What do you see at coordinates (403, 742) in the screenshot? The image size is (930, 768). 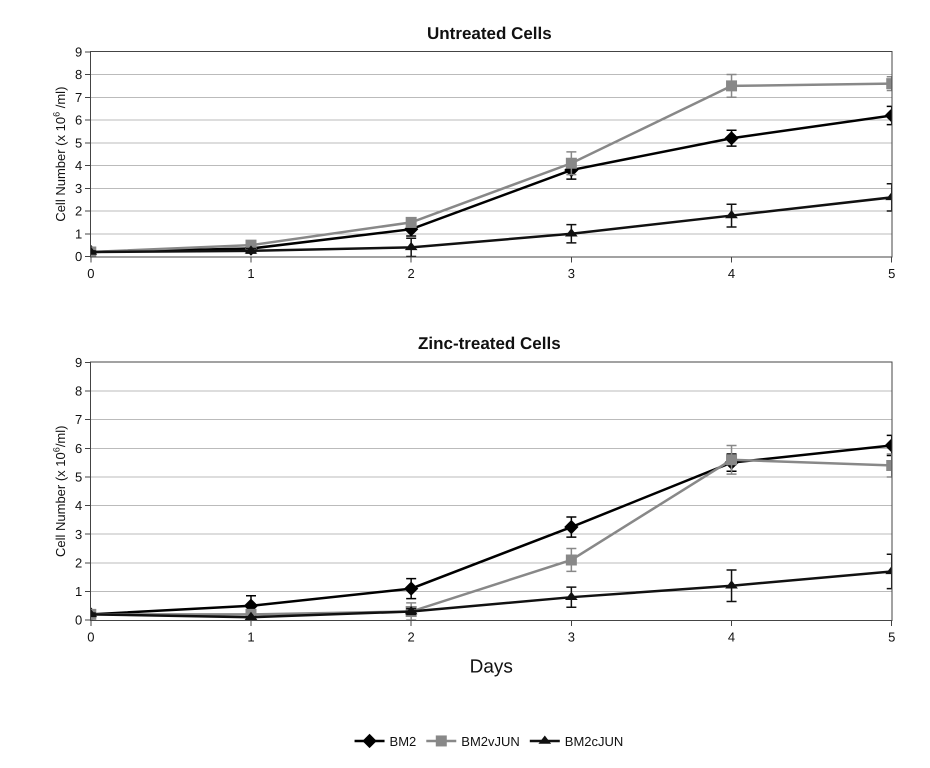 I see `legend-label: BM2` at bounding box center [403, 742].